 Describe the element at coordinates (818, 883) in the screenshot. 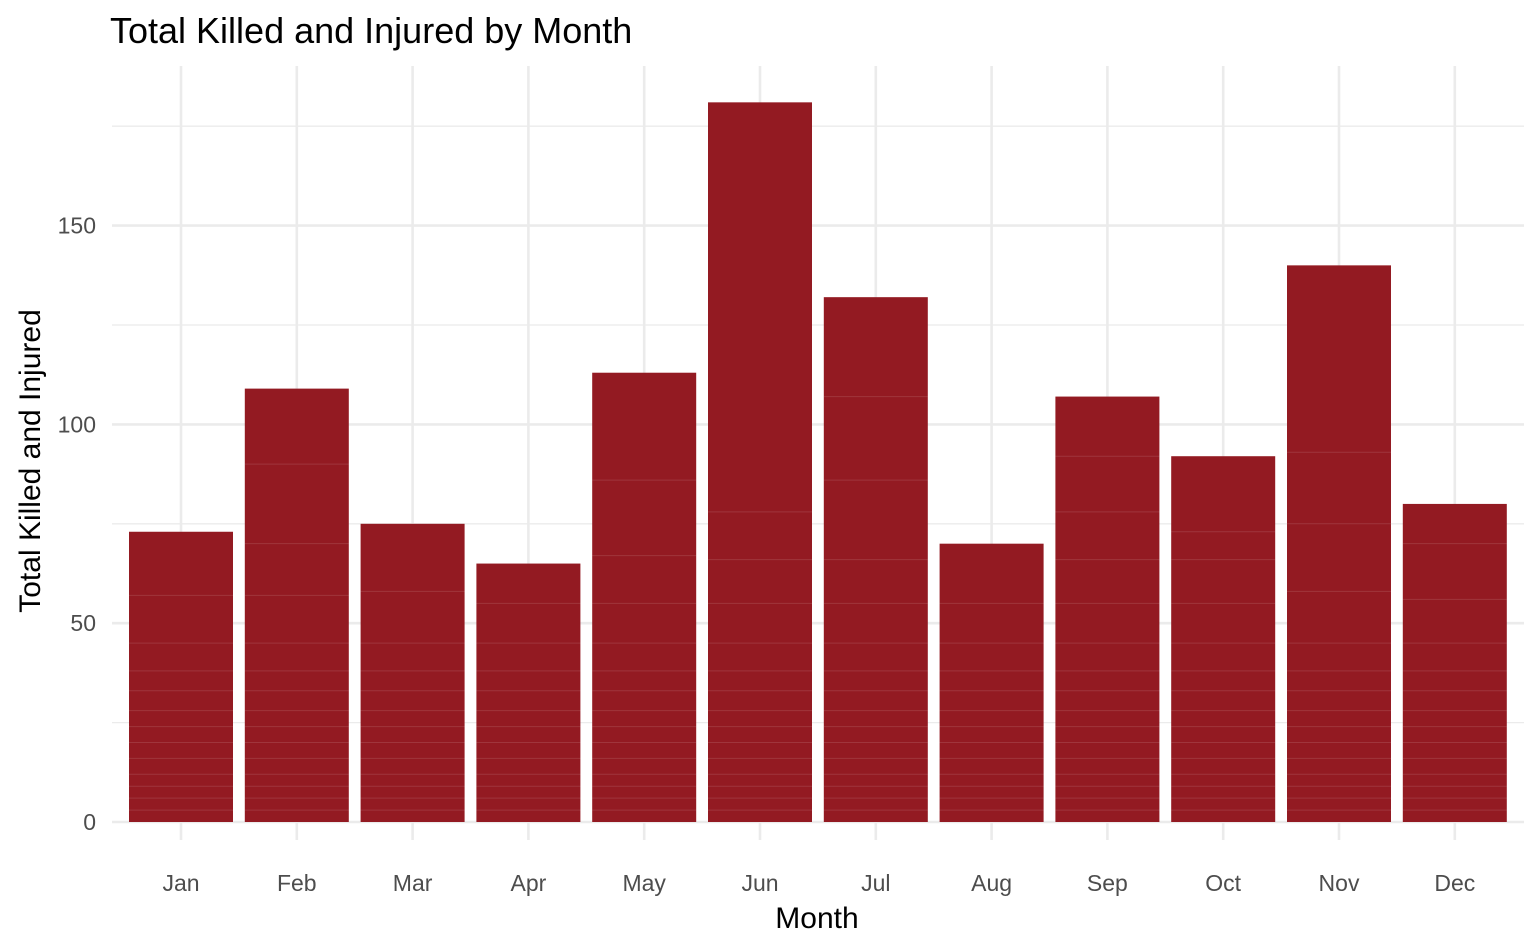

I see `x-axis-ticks: Jan Feb Mar Apr May Jun Jul Aug Sep Oct Nov Dec` at that location.